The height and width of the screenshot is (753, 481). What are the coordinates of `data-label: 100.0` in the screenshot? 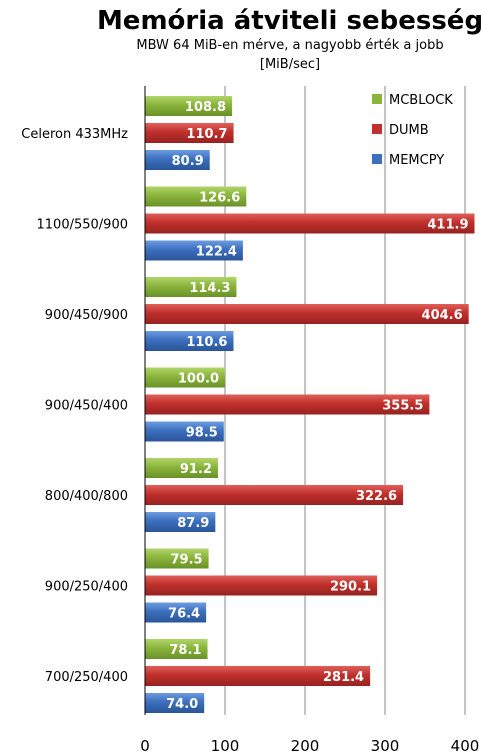 It's located at (198, 379).